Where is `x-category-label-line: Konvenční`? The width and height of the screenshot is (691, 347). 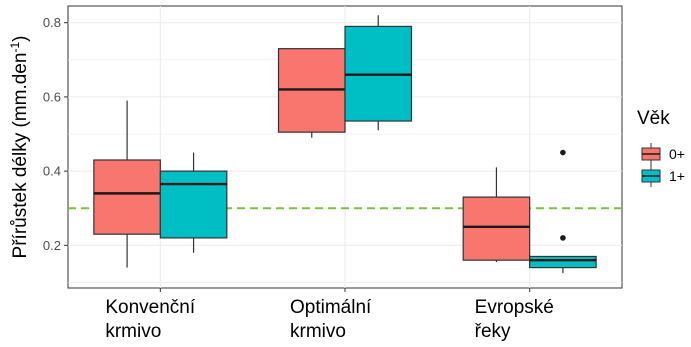 x-category-label-line: Konvenční is located at coordinates (150, 307).